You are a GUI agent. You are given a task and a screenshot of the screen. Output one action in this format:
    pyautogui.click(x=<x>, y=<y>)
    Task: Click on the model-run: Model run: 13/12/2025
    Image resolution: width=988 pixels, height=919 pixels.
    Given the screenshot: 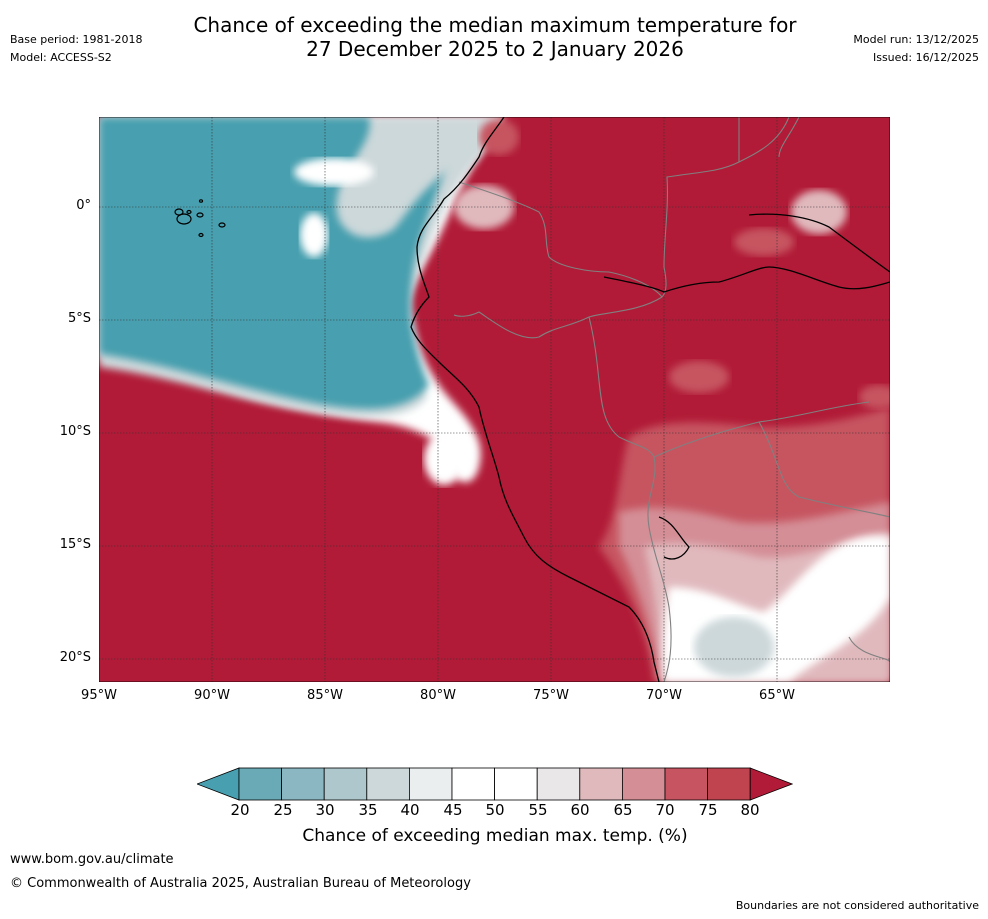 What is the action you would take?
    pyautogui.click(x=916, y=39)
    